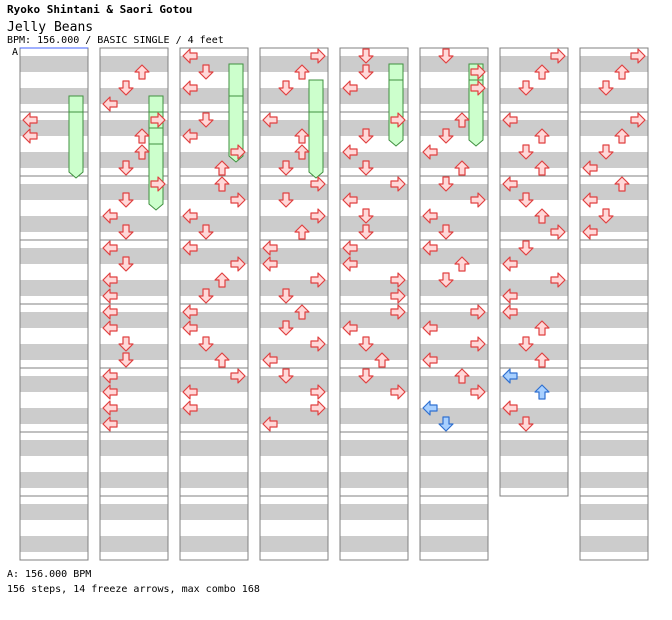 This screenshot has width=672, height=620. What do you see at coordinates (50, 27) in the screenshot?
I see `song-title: Jelly Beans` at bounding box center [50, 27].